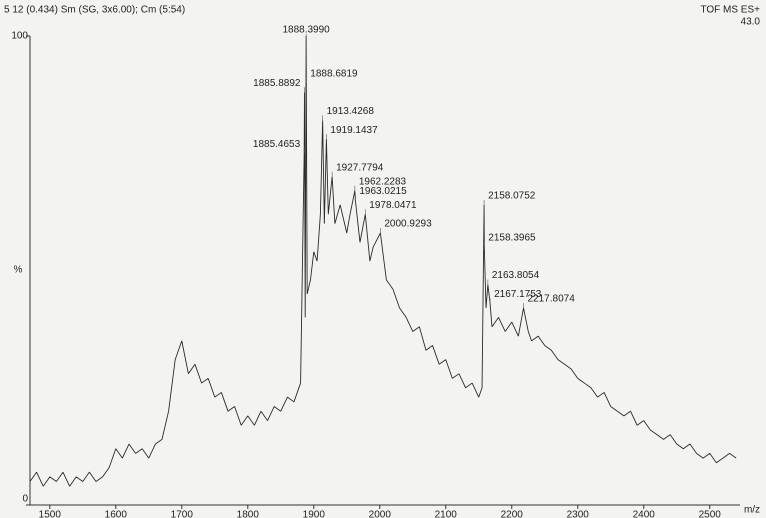 The height and width of the screenshot is (518, 766). I want to click on x-tick-label: 1900, so click(314, 514).